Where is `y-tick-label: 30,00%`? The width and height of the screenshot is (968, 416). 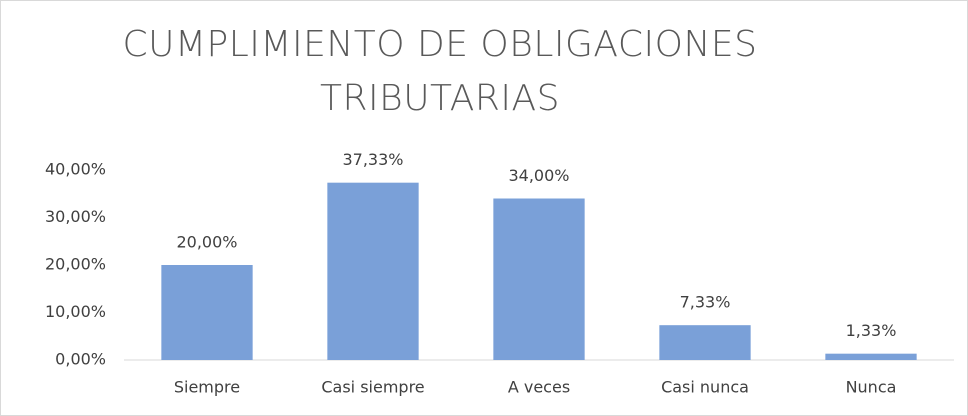
y-tick-label: 30,00% is located at coordinates (75, 216).